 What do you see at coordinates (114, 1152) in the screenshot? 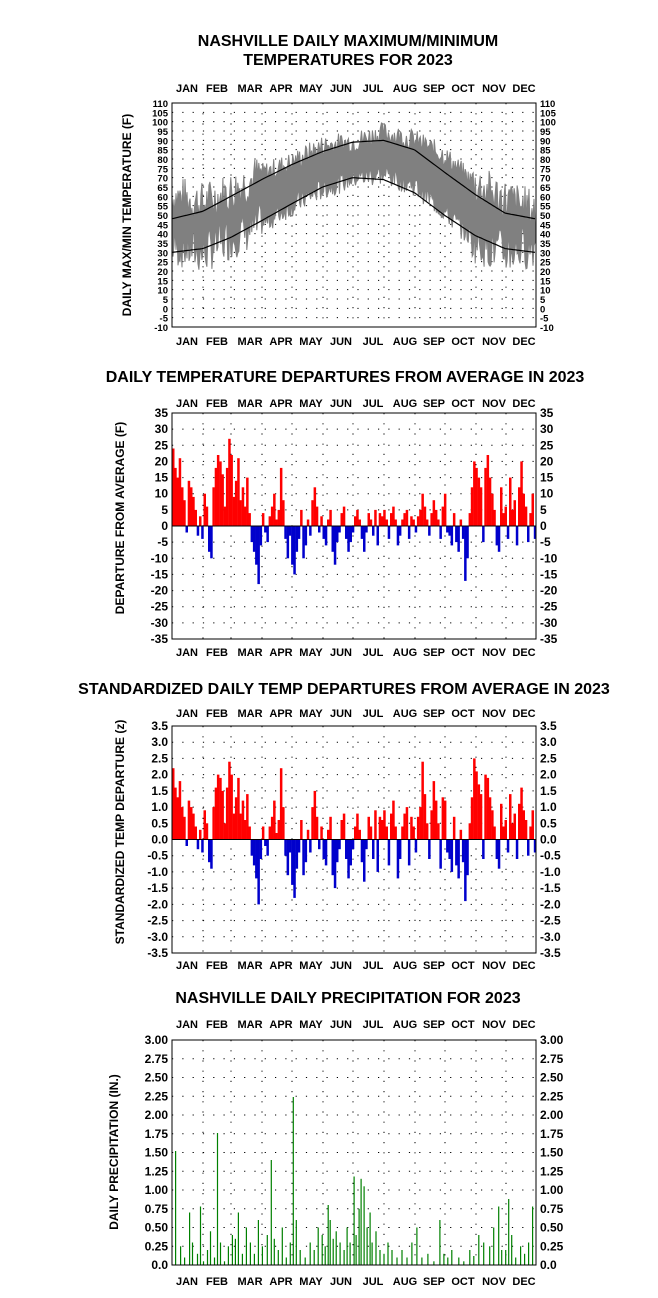
I see `precipitation-y-axis-label: DAILY PRECIPITATION (IN.)` at bounding box center [114, 1152].